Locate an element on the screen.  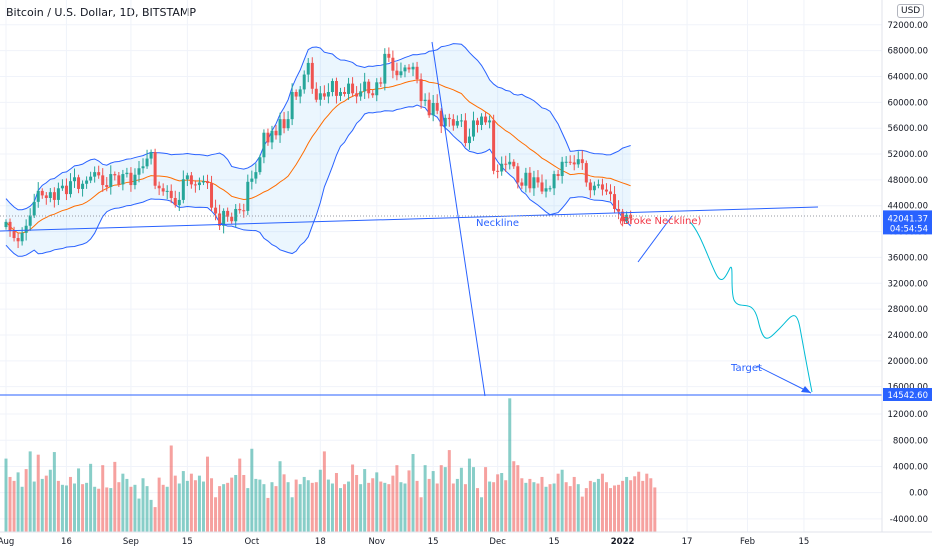
volume-tick-label: 12000.00 is located at coordinates (907, 415).